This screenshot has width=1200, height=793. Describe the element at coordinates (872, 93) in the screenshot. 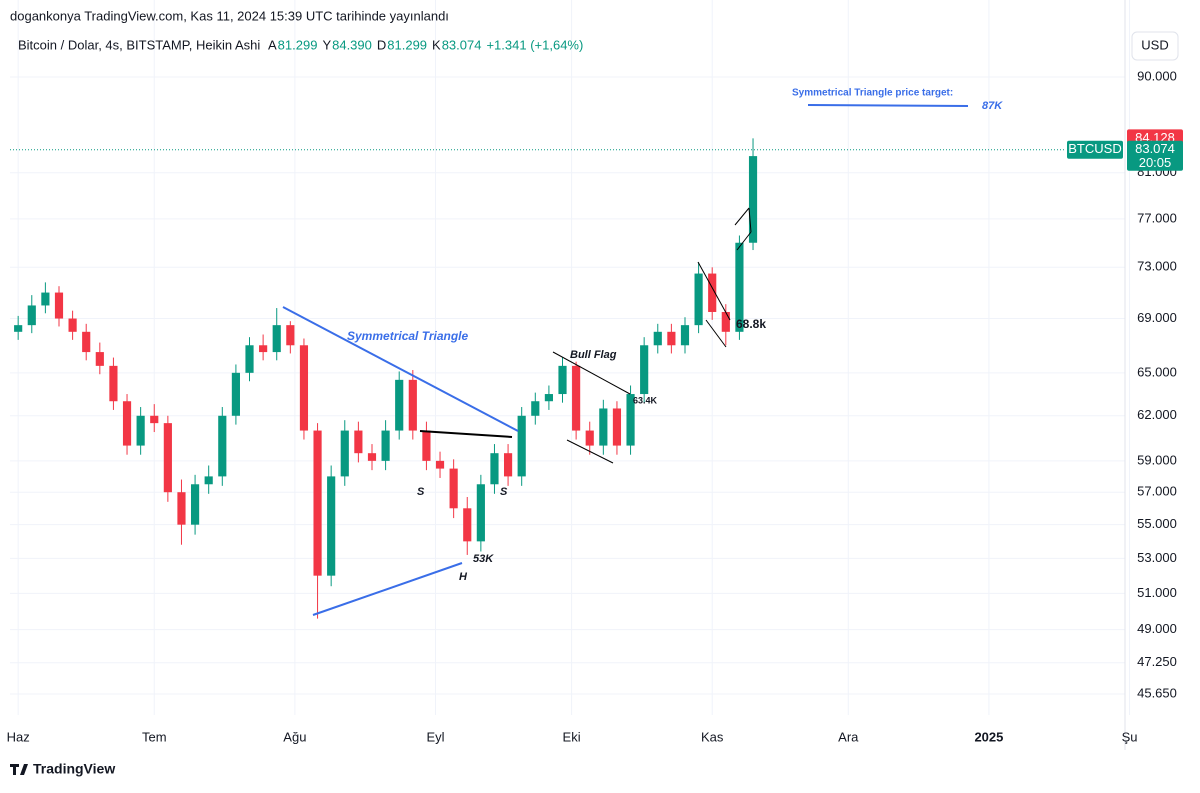

I see `target-text: Symmetrical Triangle price target:` at that location.